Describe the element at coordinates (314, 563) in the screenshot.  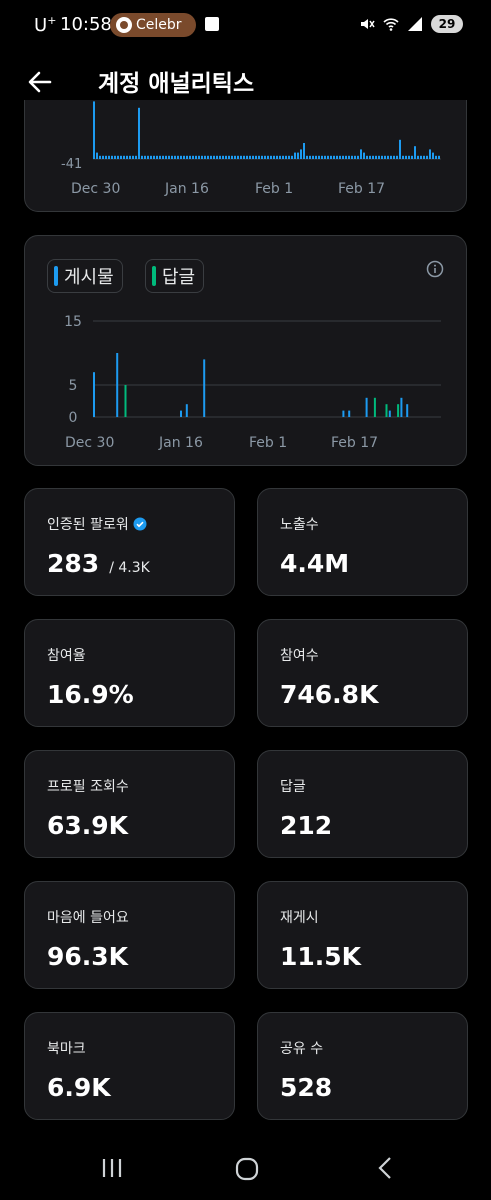
I see `stat-value: 4.4M` at that location.